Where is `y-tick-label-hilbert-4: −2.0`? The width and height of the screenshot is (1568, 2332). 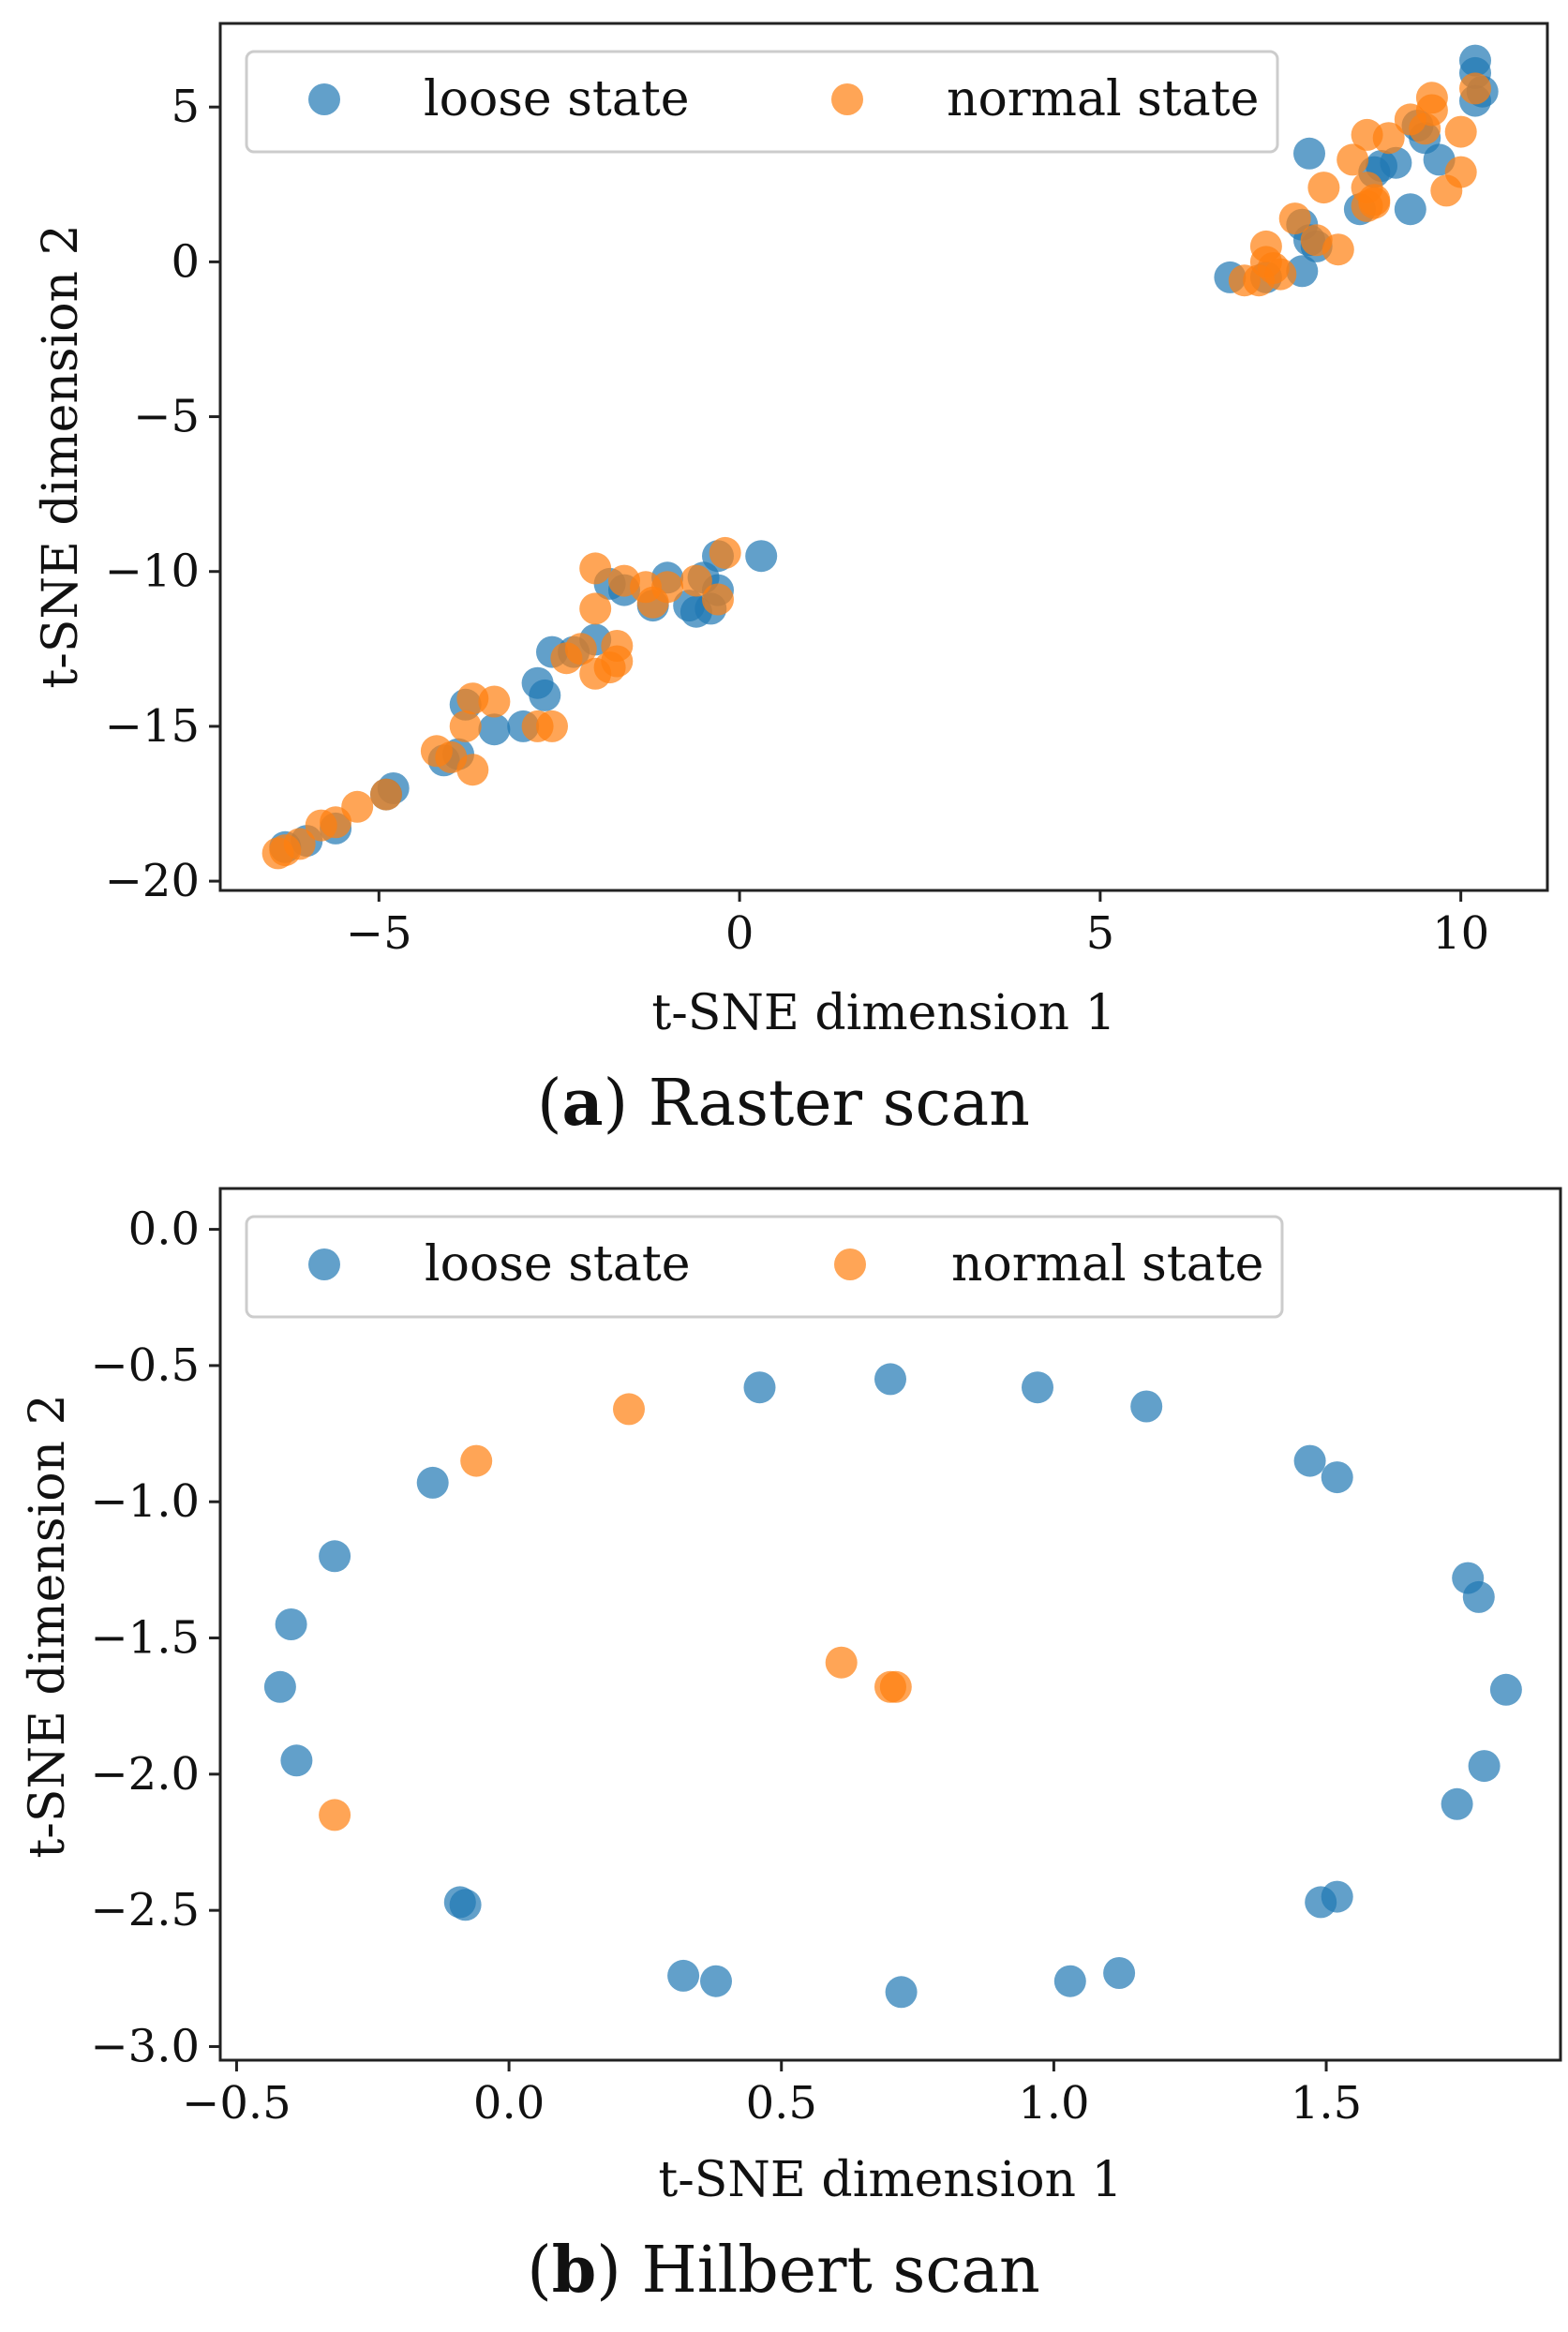 y-tick-label-hilbert-4: −2.0 is located at coordinates (145, 1774).